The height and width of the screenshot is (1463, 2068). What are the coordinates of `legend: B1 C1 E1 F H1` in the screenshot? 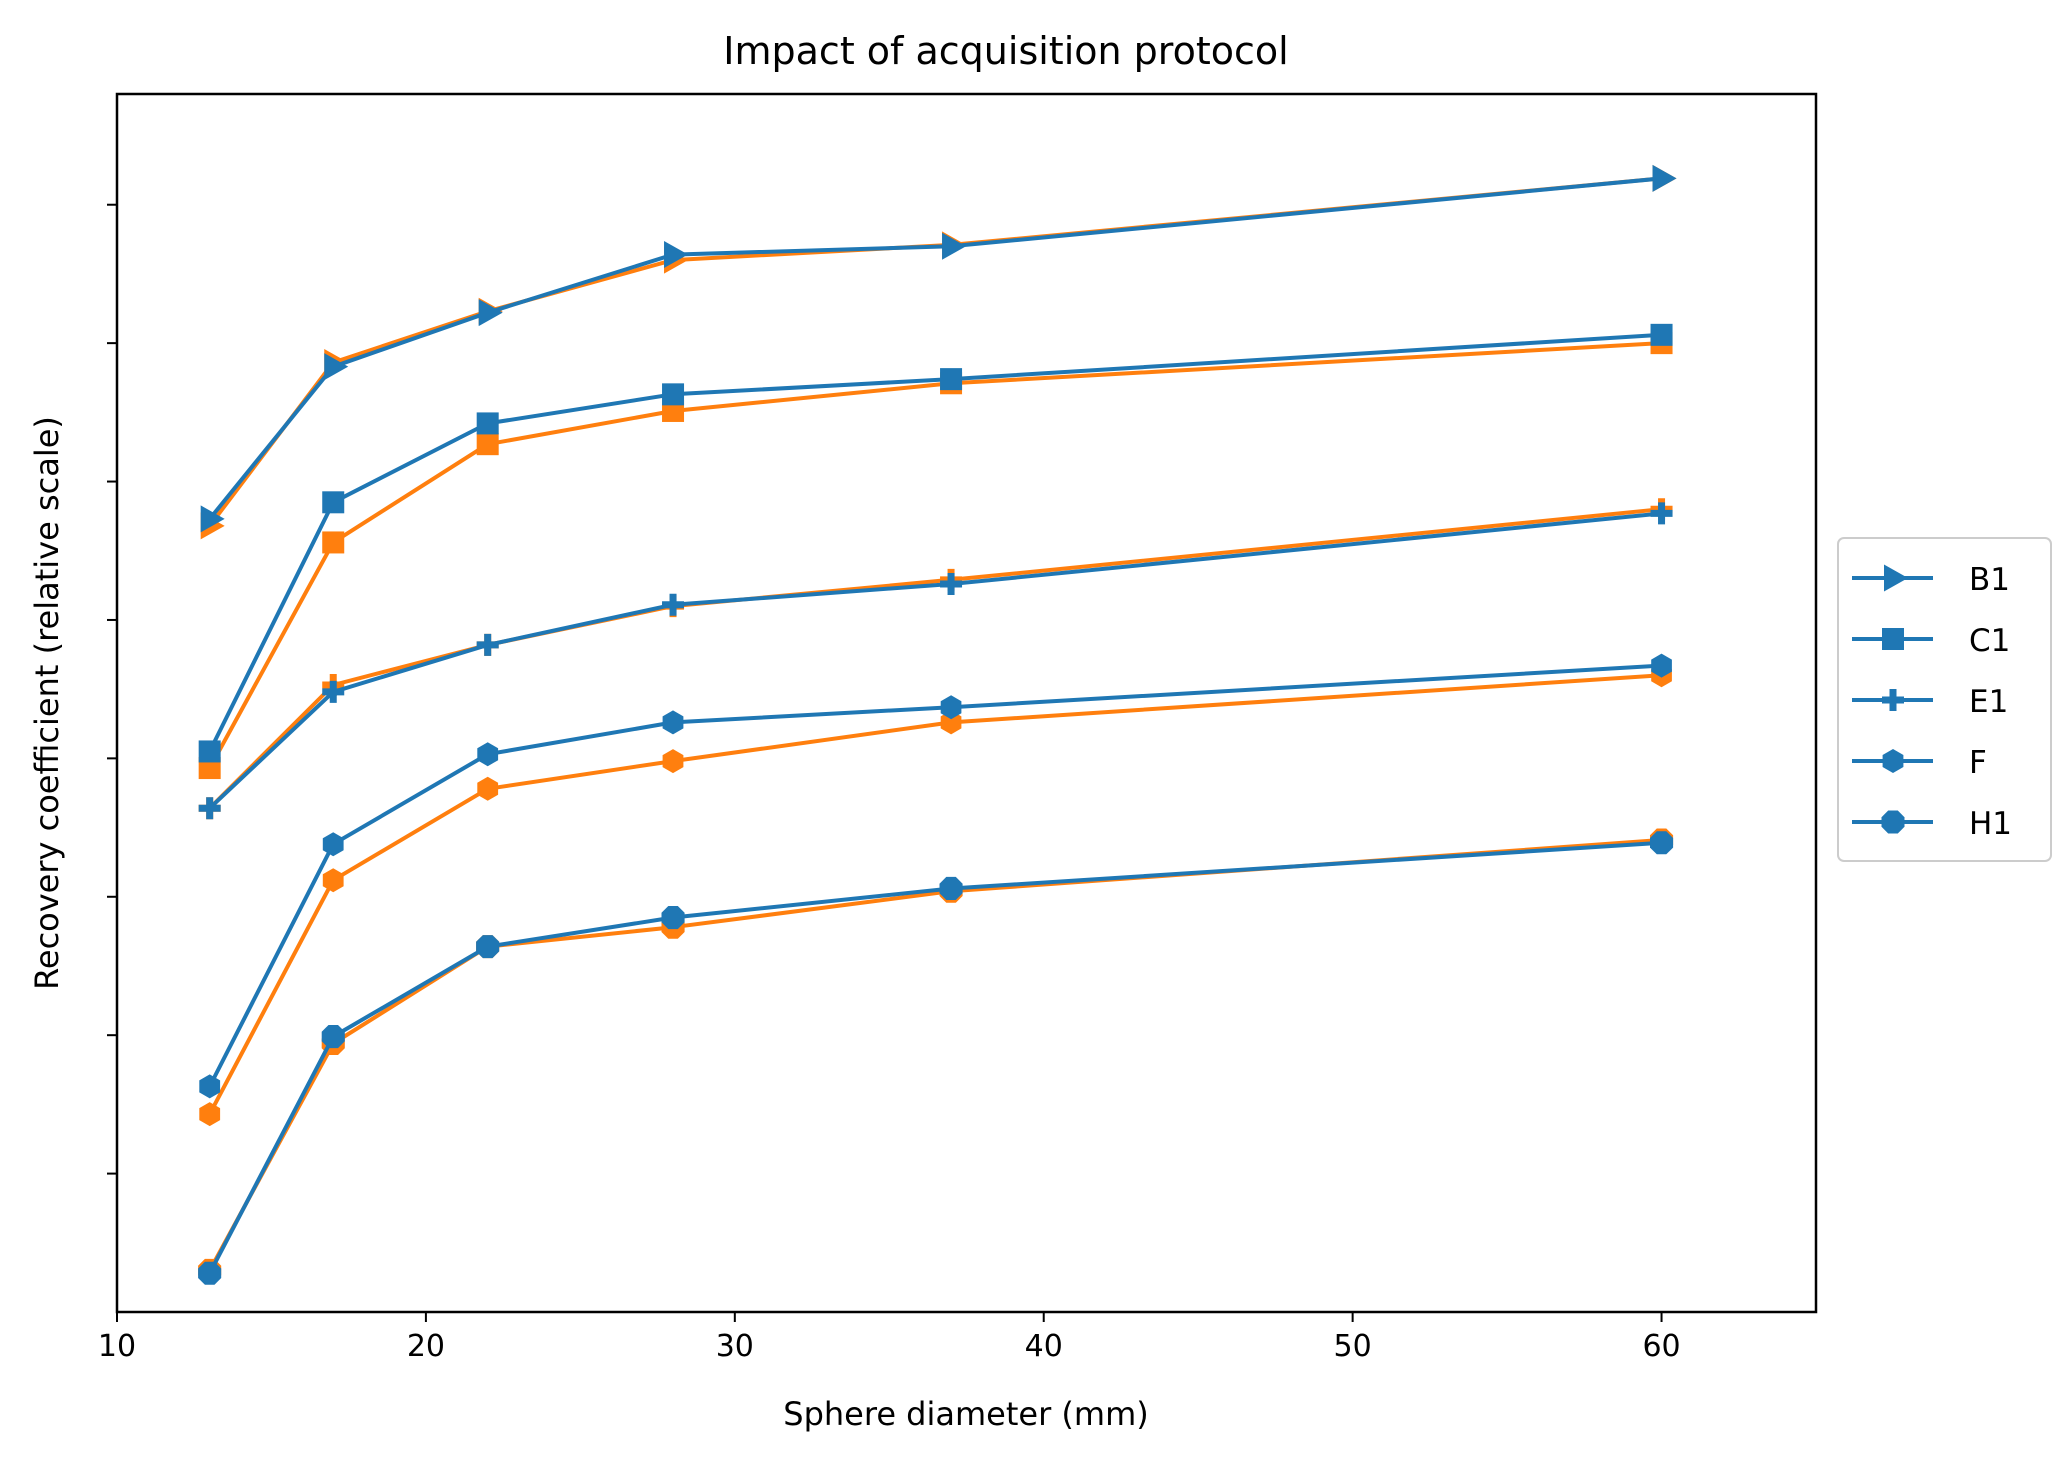 It's located at (1944, 699).